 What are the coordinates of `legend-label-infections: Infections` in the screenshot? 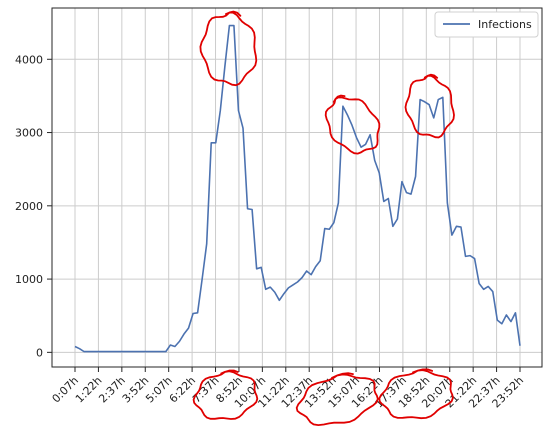 It's located at (505, 24).